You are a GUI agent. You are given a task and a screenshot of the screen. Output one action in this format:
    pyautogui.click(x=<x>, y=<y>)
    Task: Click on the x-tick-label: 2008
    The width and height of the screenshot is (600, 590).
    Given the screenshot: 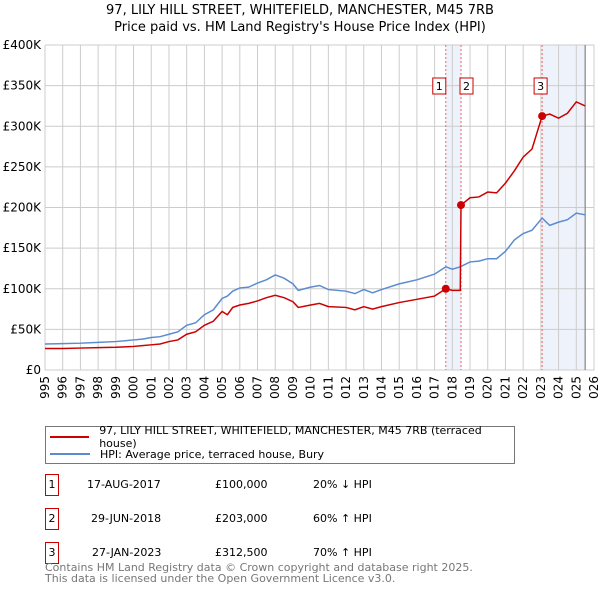 What is the action you would take?
    pyautogui.click(x=275, y=388)
    